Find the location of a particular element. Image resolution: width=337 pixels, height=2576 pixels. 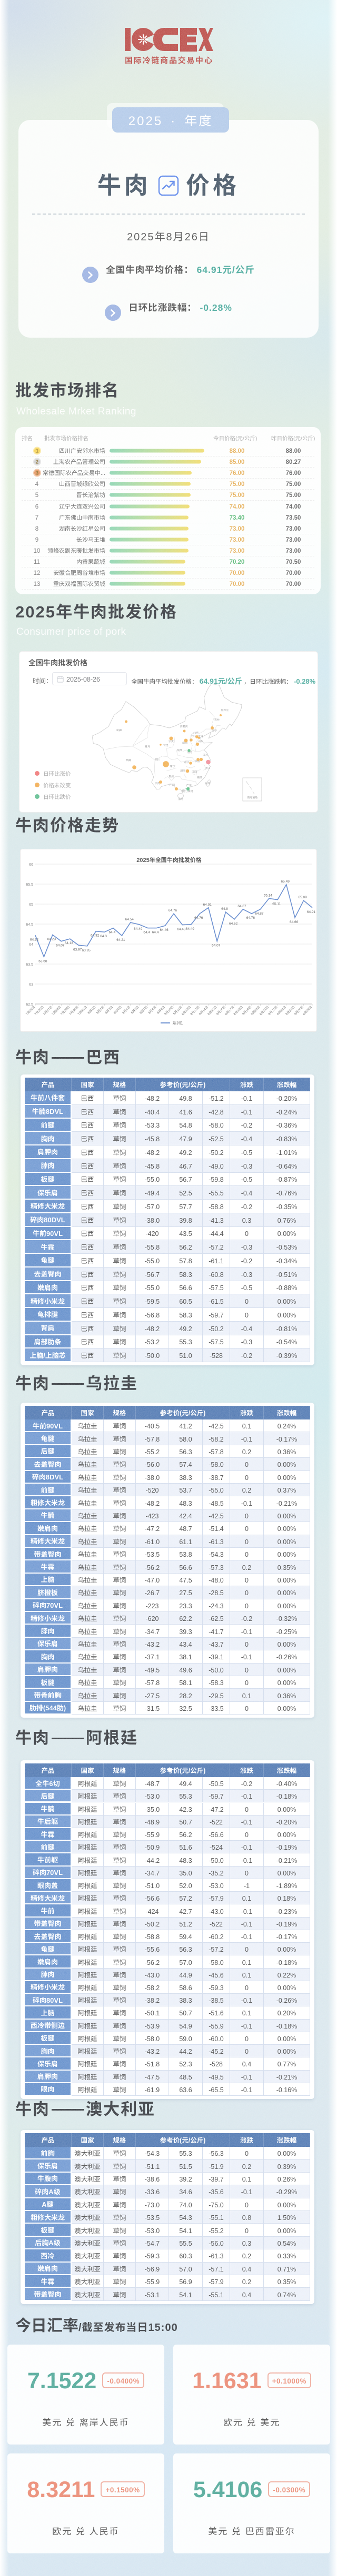

svg-text: 64.23 is located at coordinates (52, 940).